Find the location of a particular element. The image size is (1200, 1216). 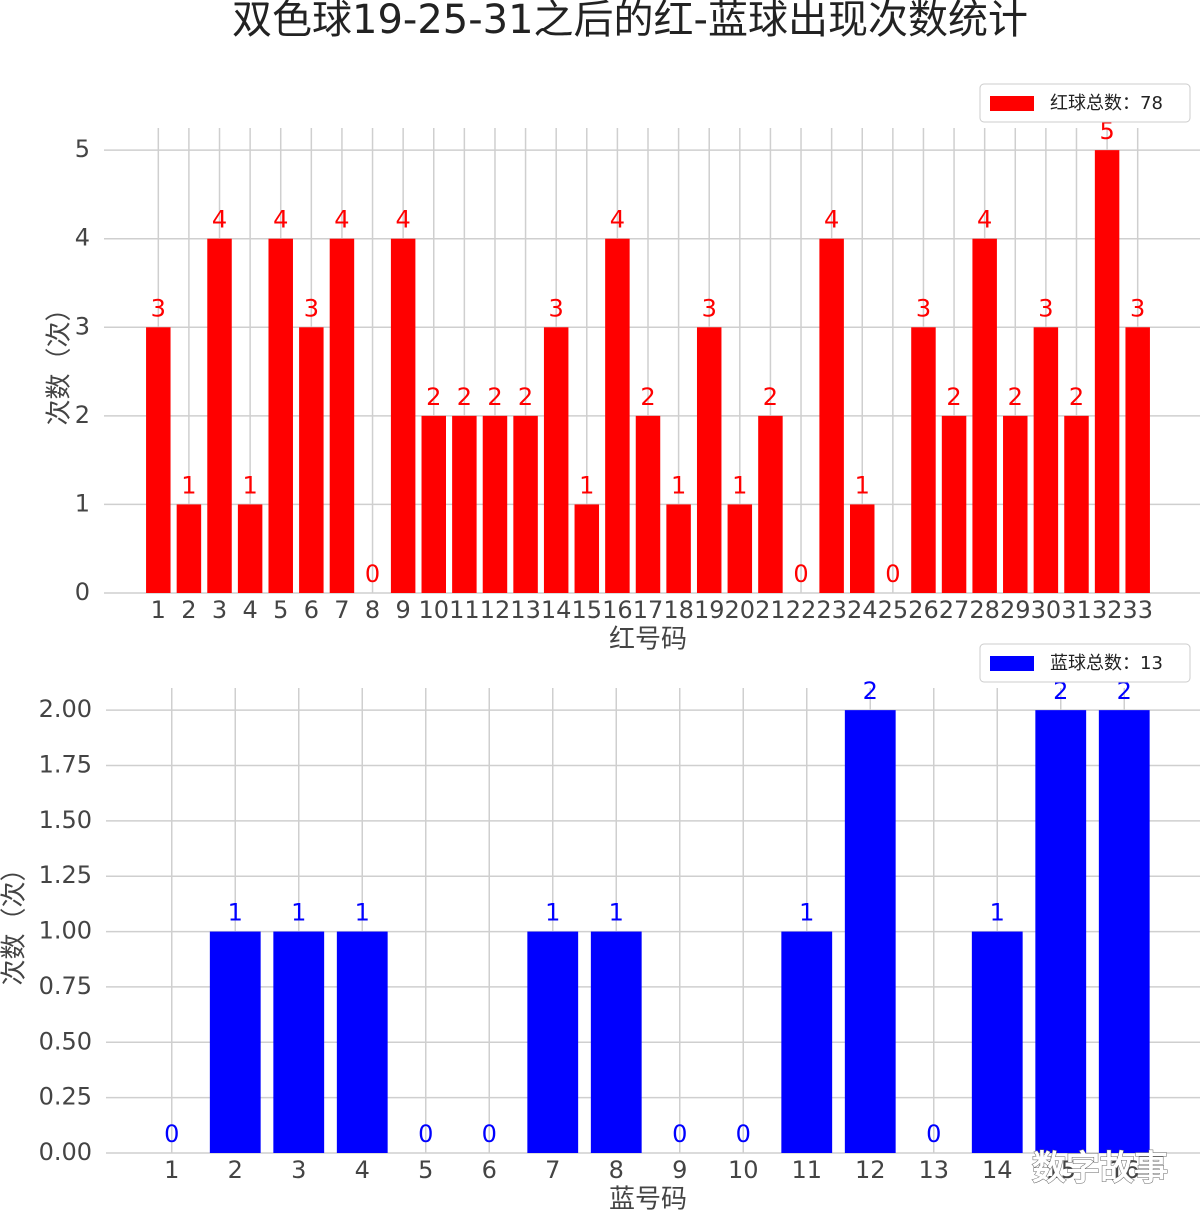

x-tick-label: 6 is located at coordinates (489, 1170).